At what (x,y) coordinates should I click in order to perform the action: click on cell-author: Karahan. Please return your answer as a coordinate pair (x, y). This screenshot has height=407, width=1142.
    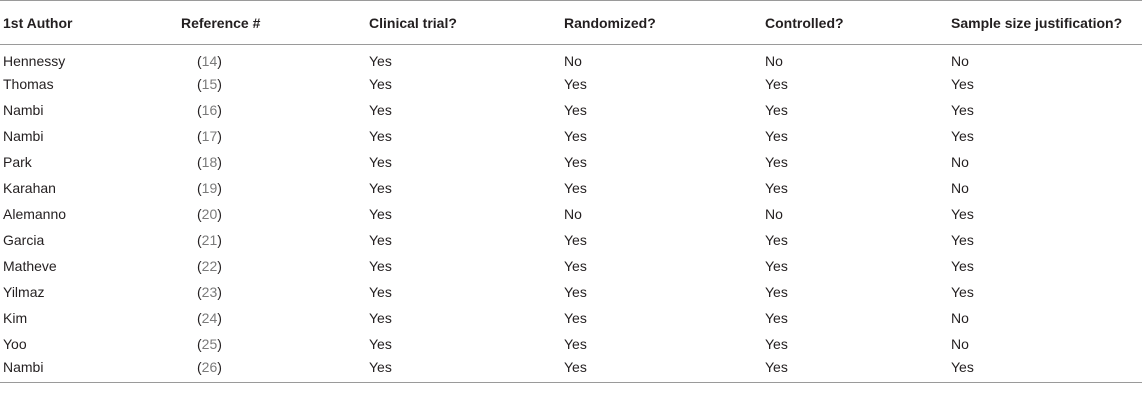
    Looking at the image, I should click on (29, 187).